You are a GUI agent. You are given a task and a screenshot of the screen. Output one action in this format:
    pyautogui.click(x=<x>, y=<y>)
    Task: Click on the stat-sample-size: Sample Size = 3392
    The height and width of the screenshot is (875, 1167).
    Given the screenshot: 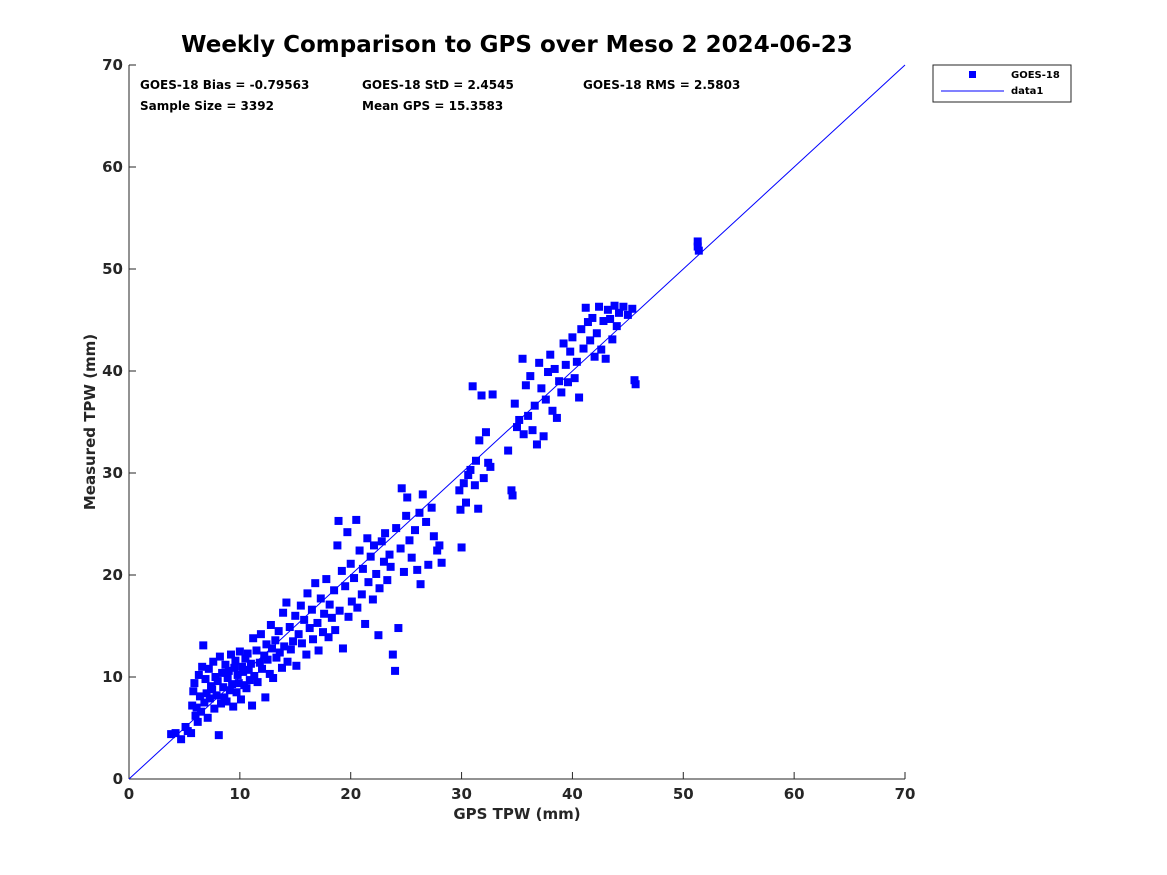 What is the action you would take?
    pyautogui.click(x=207, y=106)
    